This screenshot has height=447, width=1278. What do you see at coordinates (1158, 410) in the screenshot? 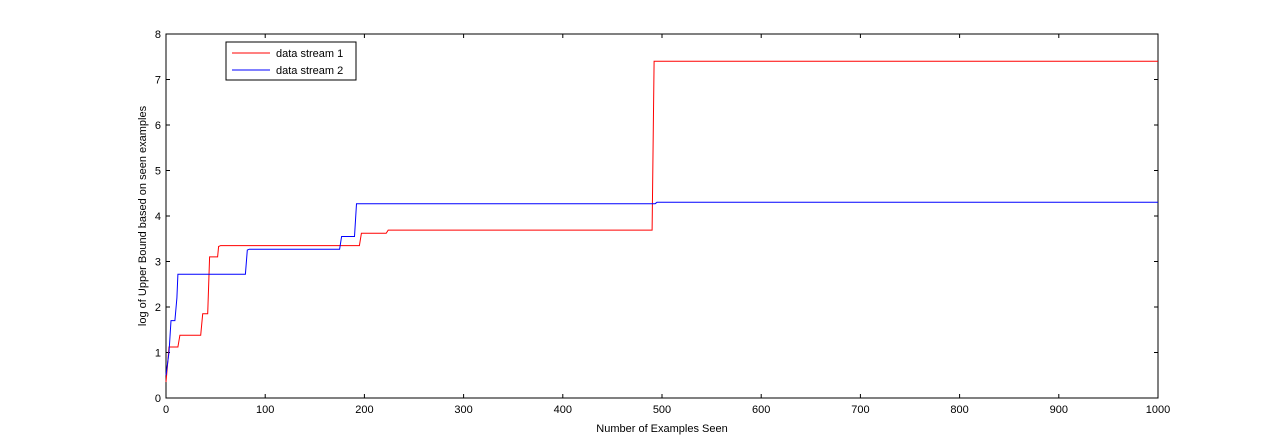
I see `x-tick-label: 1000` at bounding box center [1158, 410].